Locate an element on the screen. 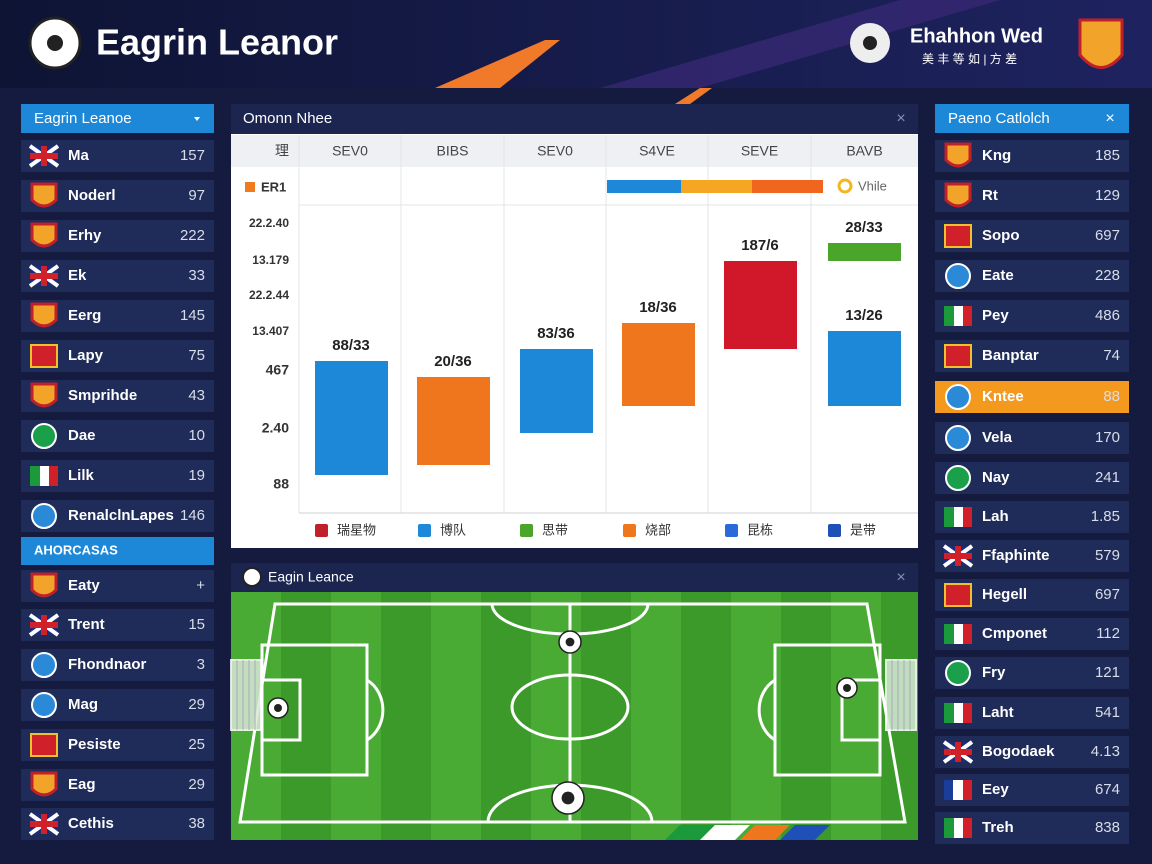 Image resolution: width=1152 pixels, height=864 pixels. pitch-titlebar is located at coordinates (574, 577).